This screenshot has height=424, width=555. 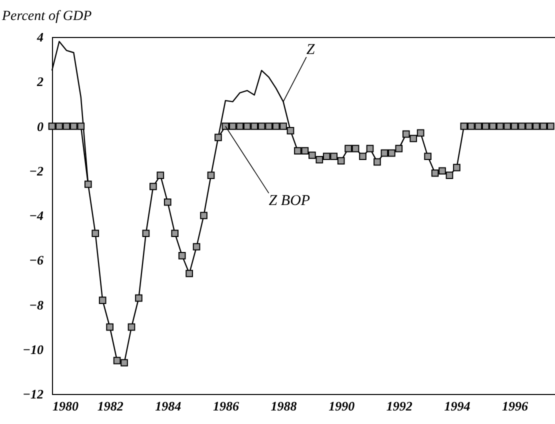 What do you see at coordinates (46, 16) in the screenshot?
I see `y-axis-title: Percent of GDP` at bounding box center [46, 16].